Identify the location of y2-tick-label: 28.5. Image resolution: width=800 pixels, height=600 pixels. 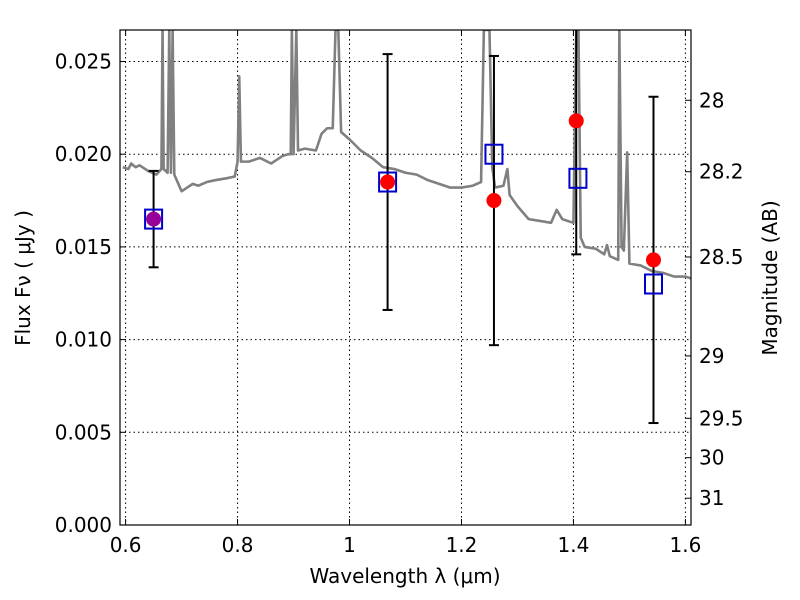
(721, 257).